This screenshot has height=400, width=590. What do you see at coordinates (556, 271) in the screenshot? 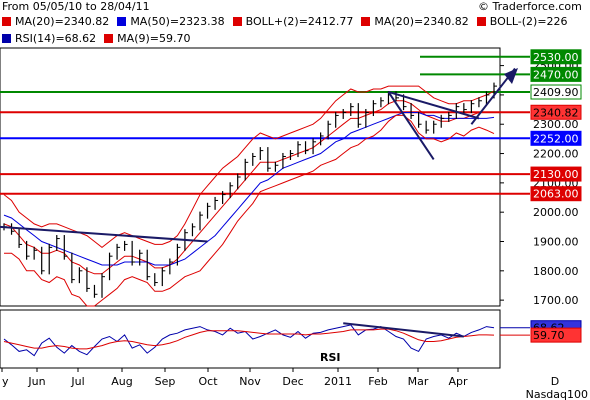
I see `y-tick-label: 1800.00` at bounding box center [556, 271].